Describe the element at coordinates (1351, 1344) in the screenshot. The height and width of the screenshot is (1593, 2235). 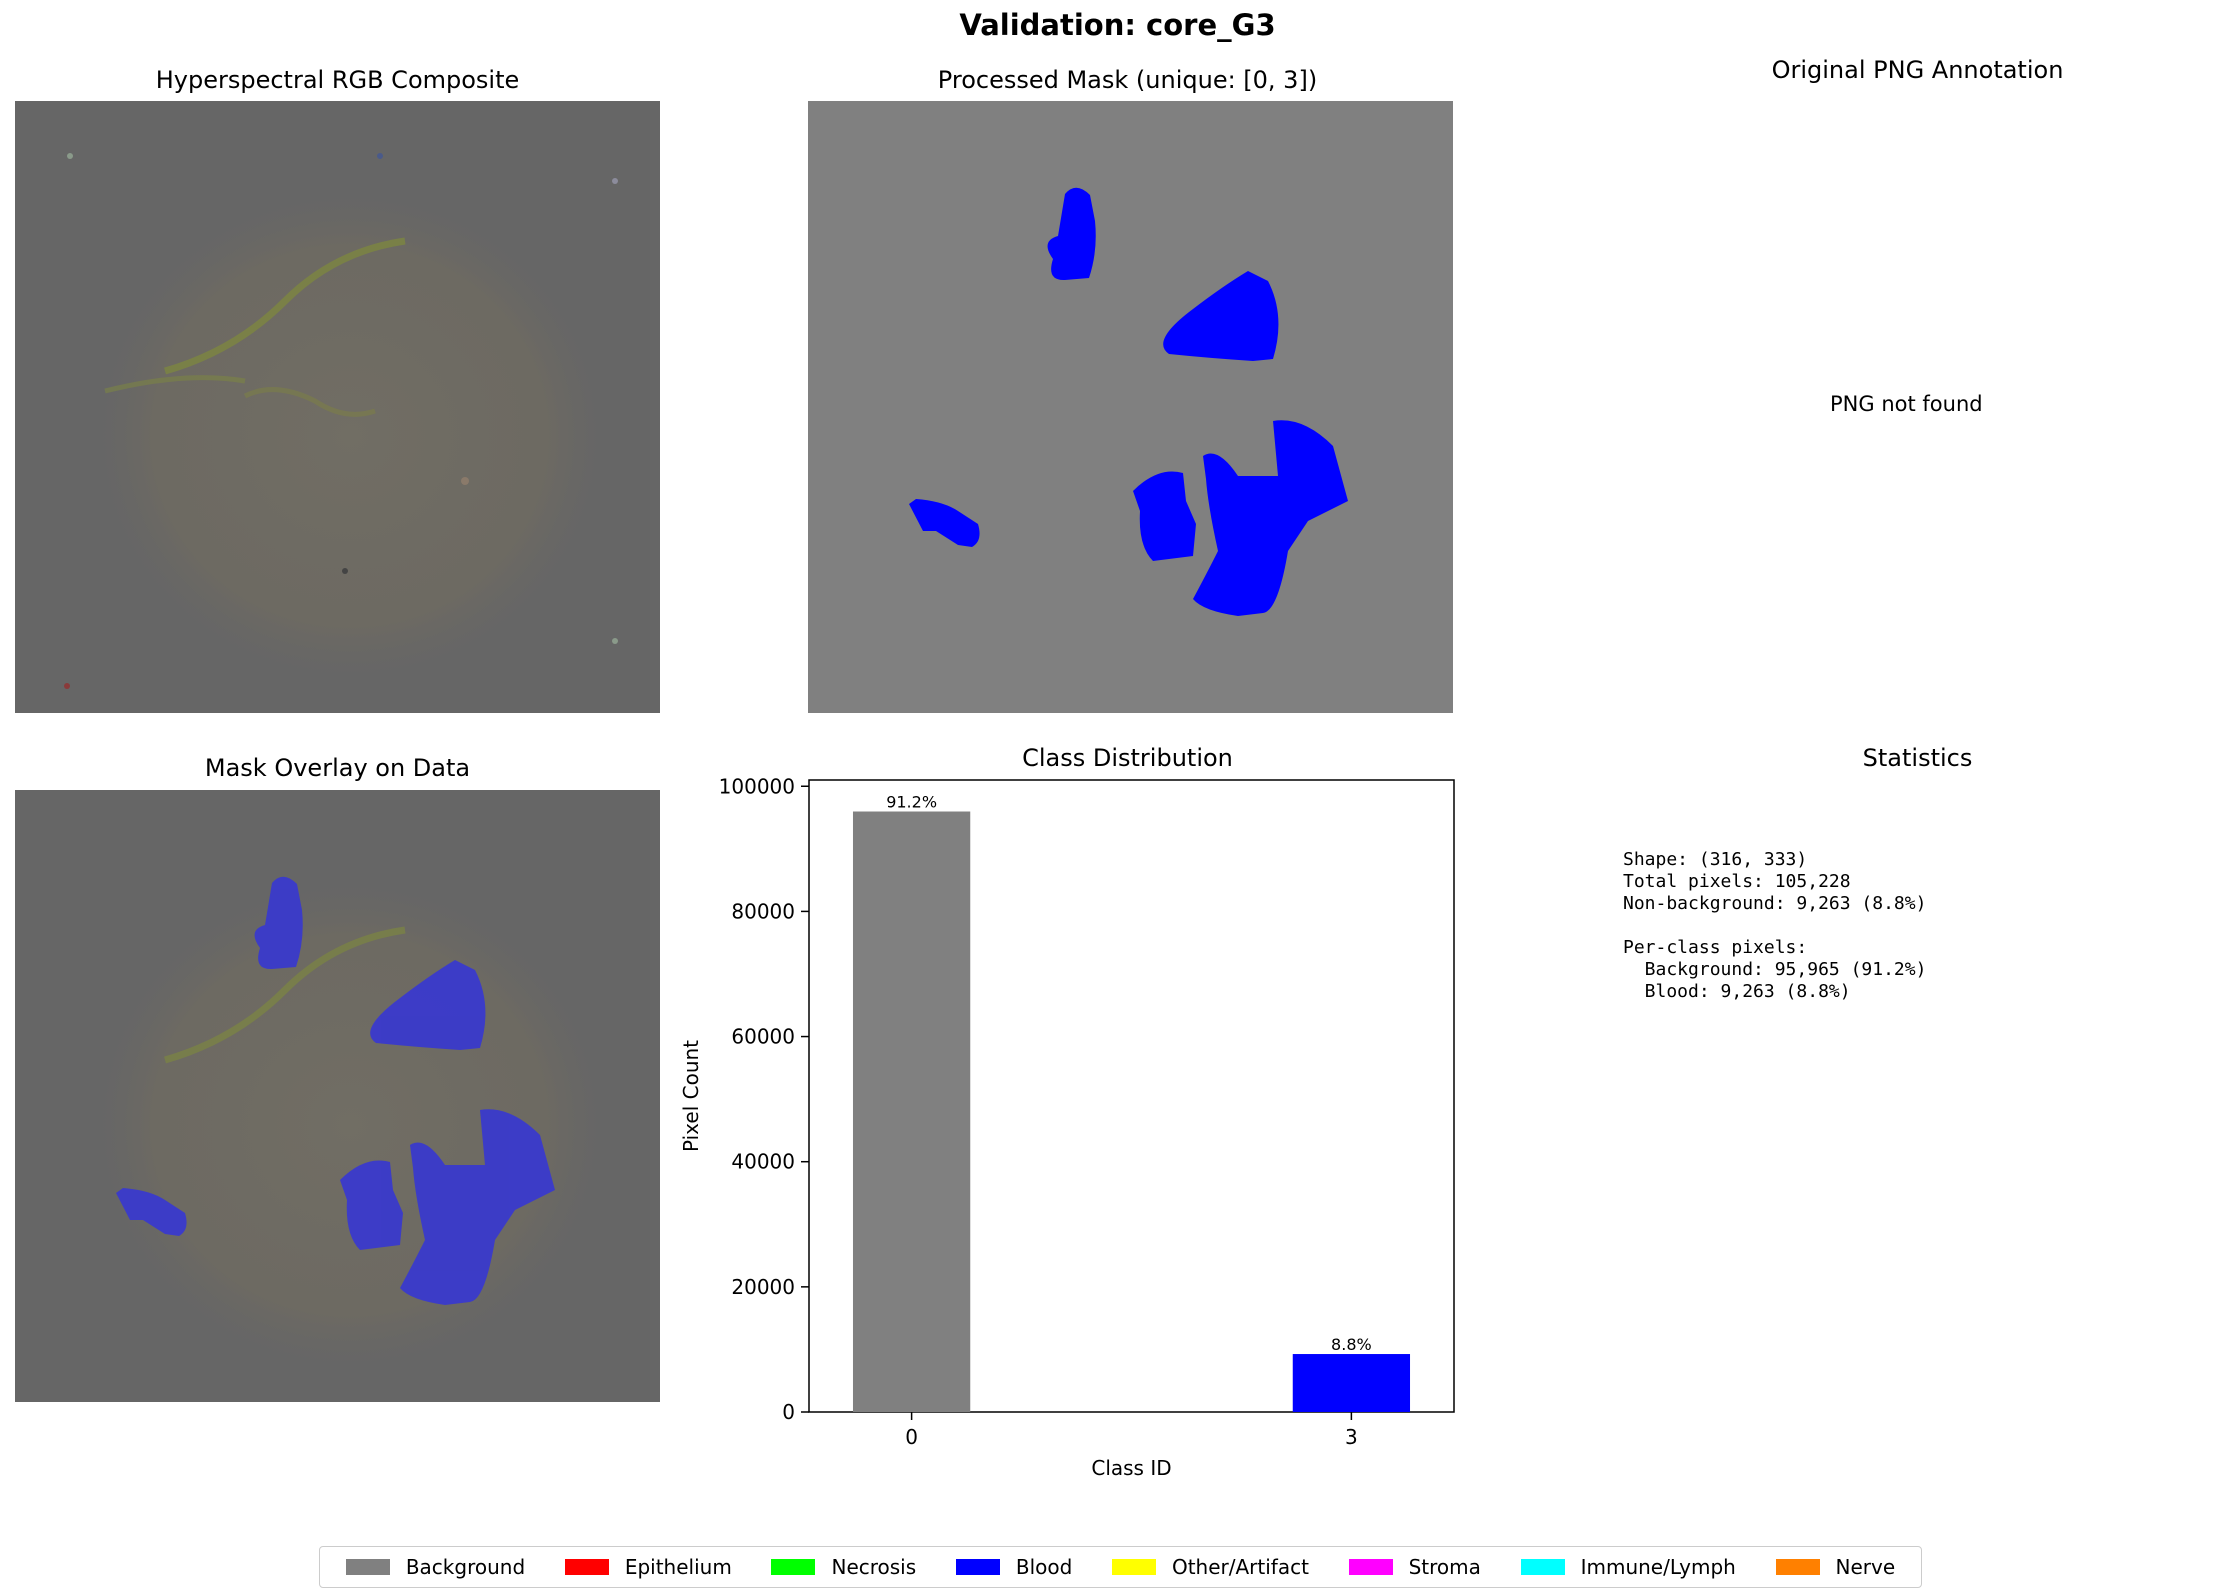
I see `bar-data-label: 8.8%` at that location.